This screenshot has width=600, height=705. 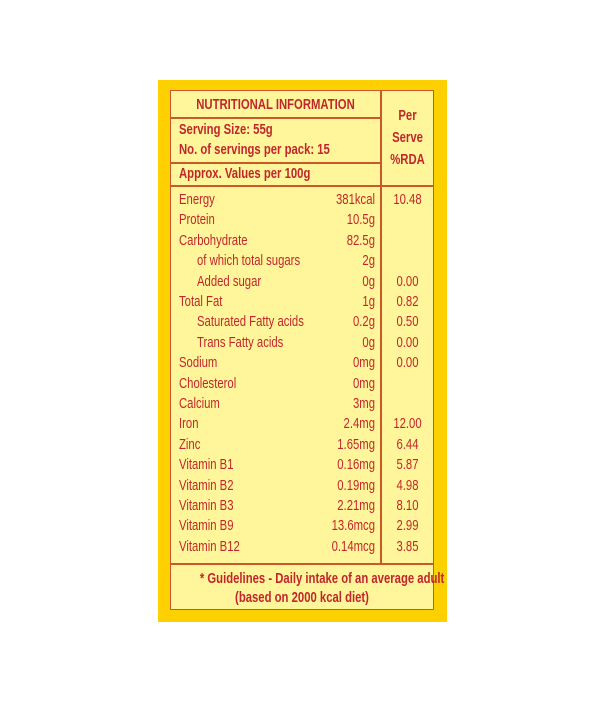 I want to click on nutrient-rda: 0.50, so click(x=407, y=322).